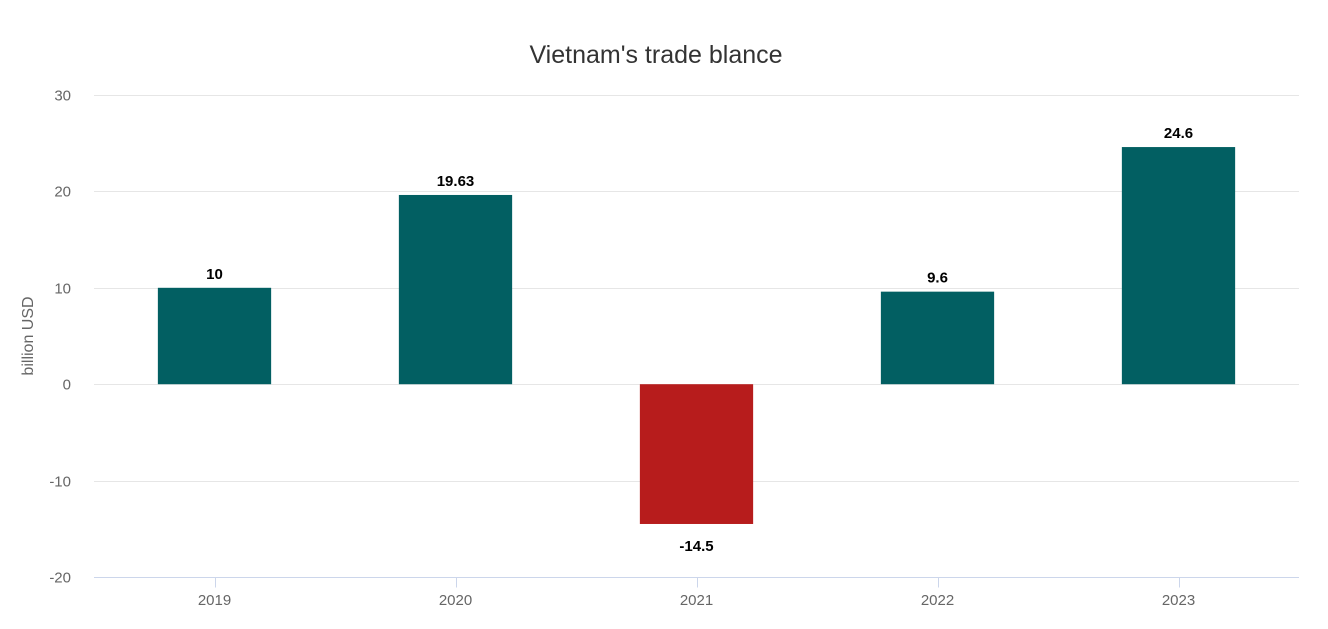 This screenshot has height=629, width=1328. Describe the element at coordinates (937, 278) in the screenshot. I see `data-label-2022: 9.6` at that location.